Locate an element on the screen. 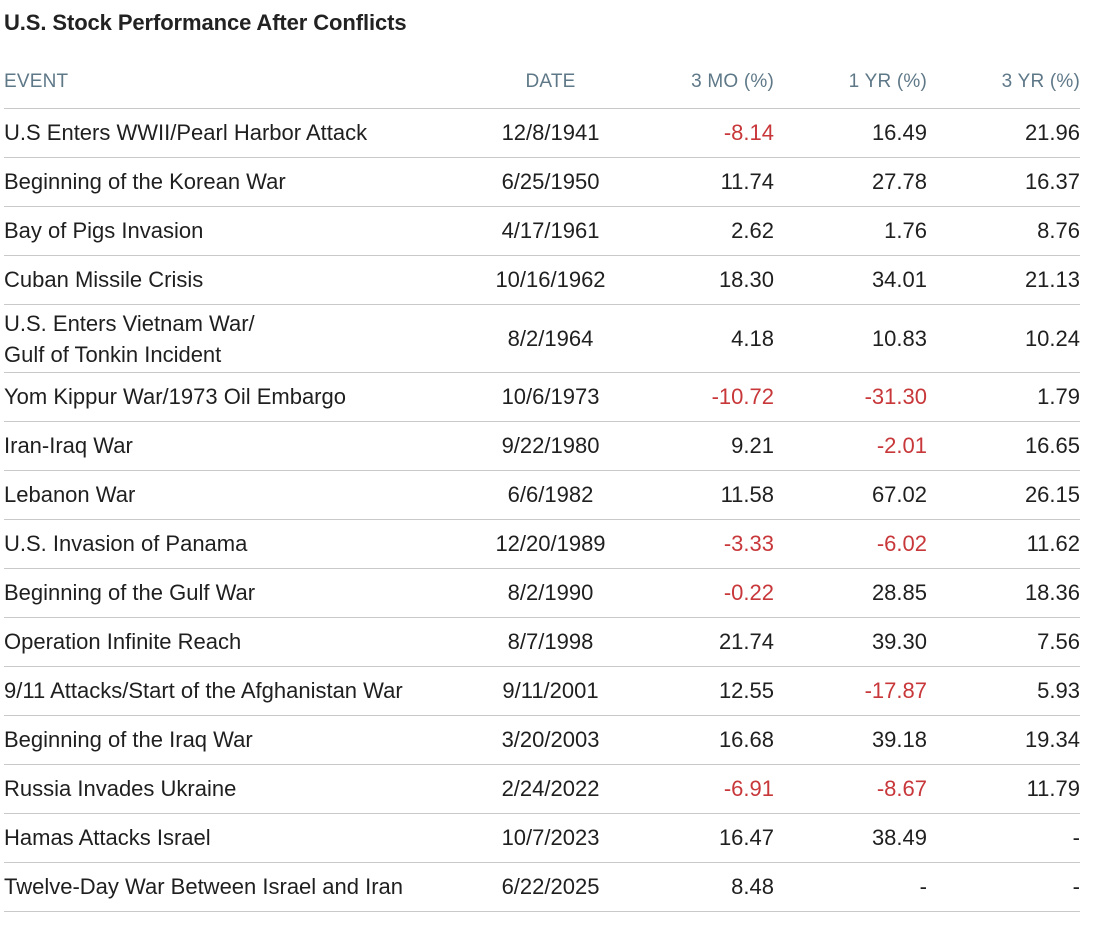 This screenshot has height=930, width=1100. one-year-cell: -31.30 is located at coordinates (895, 396).